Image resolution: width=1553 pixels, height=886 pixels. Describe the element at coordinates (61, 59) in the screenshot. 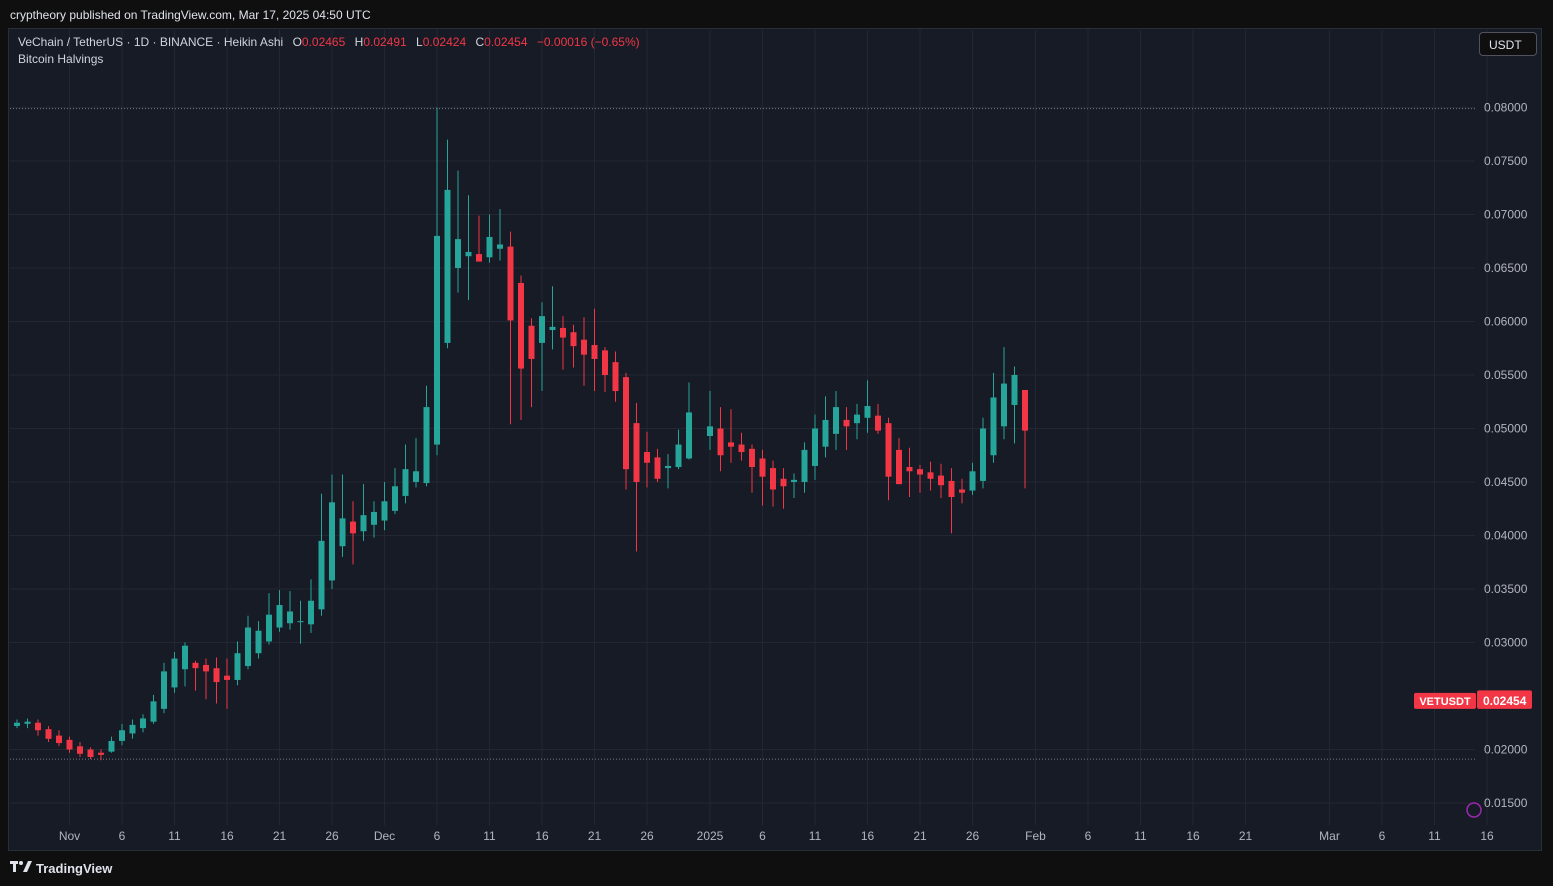

I see `indicator-label: Bitcoin Halvings` at that location.